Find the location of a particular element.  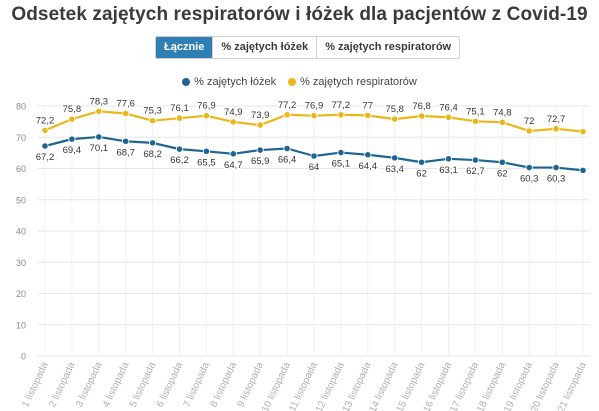

data-label-beds: 62,7 is located at coordinates (475, 171).